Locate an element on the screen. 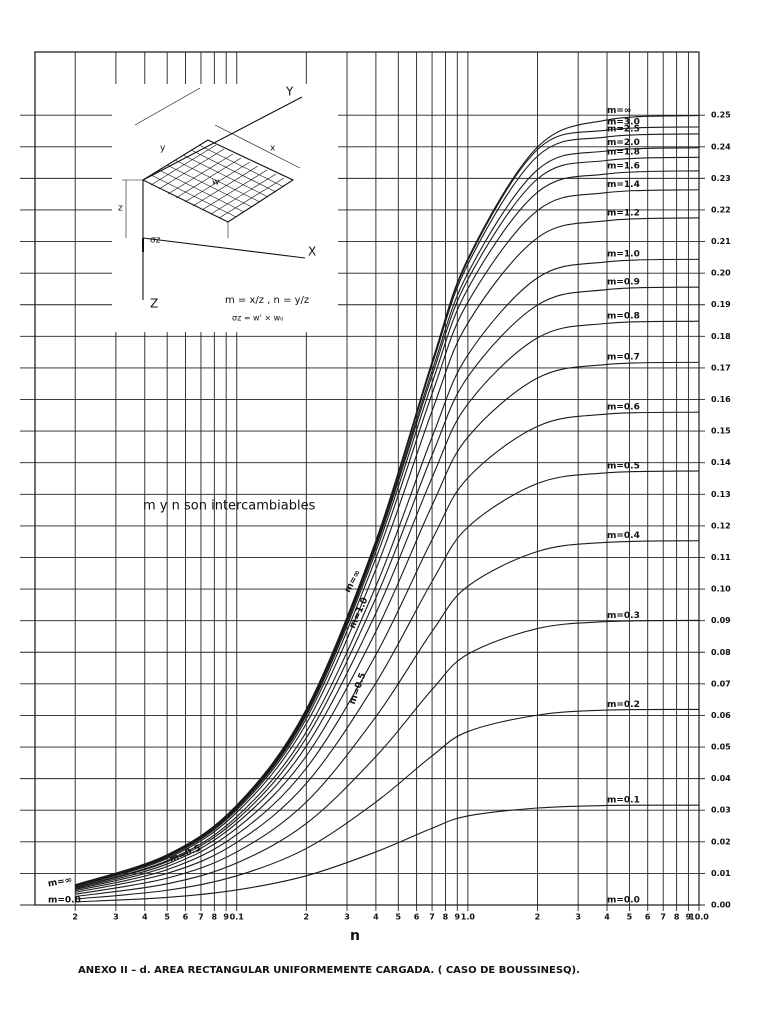 This screenshot has width=768, height=1024. loaded-area is located at coordinates (218, 181).